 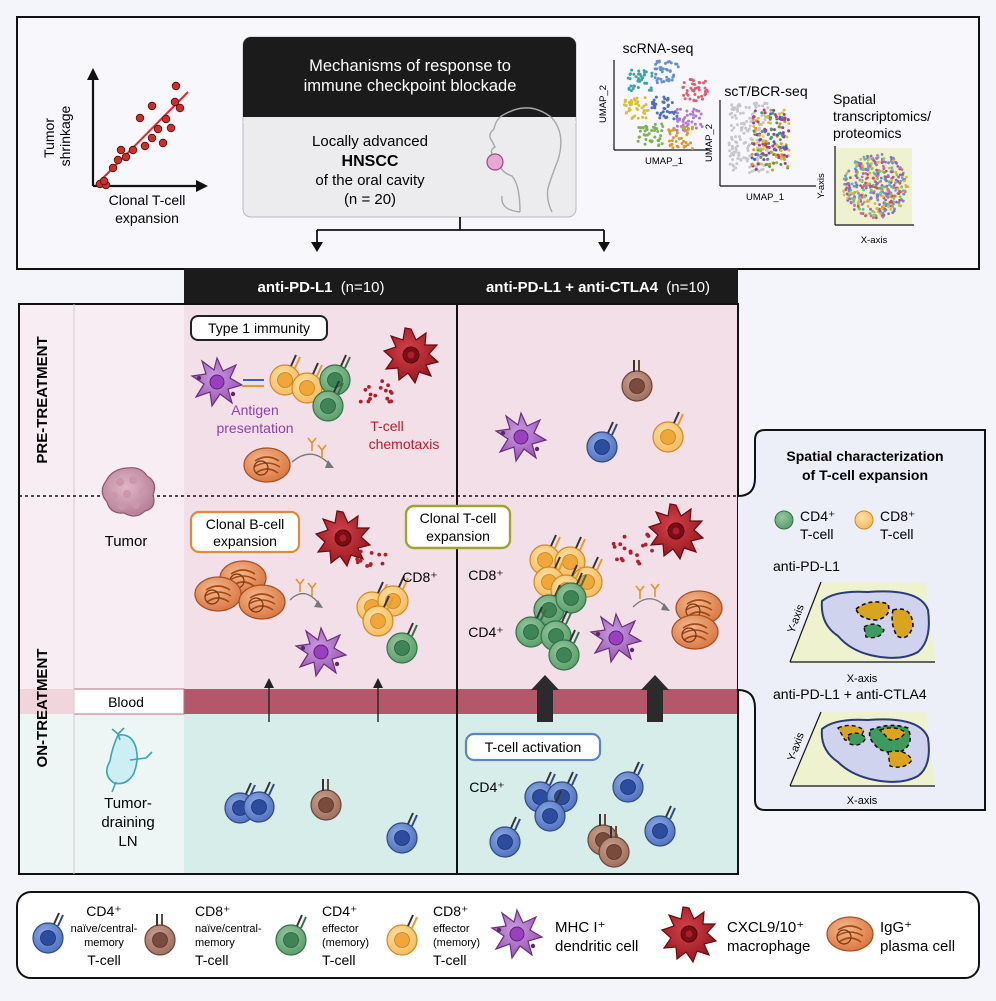 I want to click on arm1-header: anti-PD-L1 (n=10), so click(x=321, y=287).